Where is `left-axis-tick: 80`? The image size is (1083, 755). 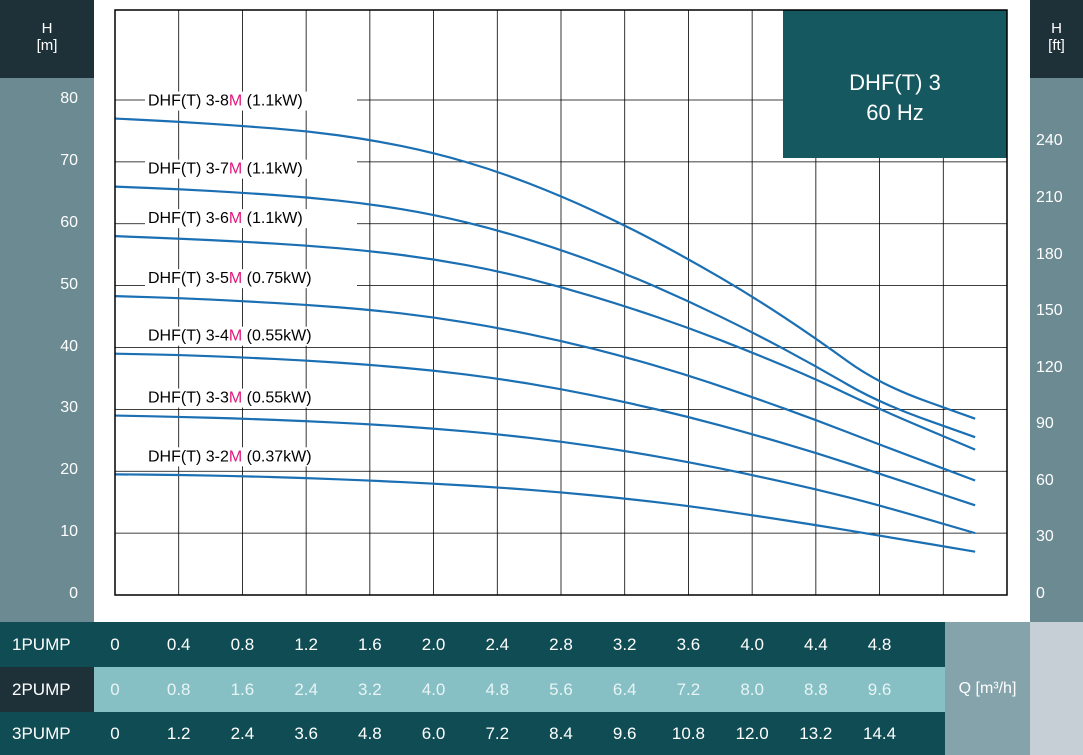 left-axis-tick: 80 is located at coordinates (69, 98).